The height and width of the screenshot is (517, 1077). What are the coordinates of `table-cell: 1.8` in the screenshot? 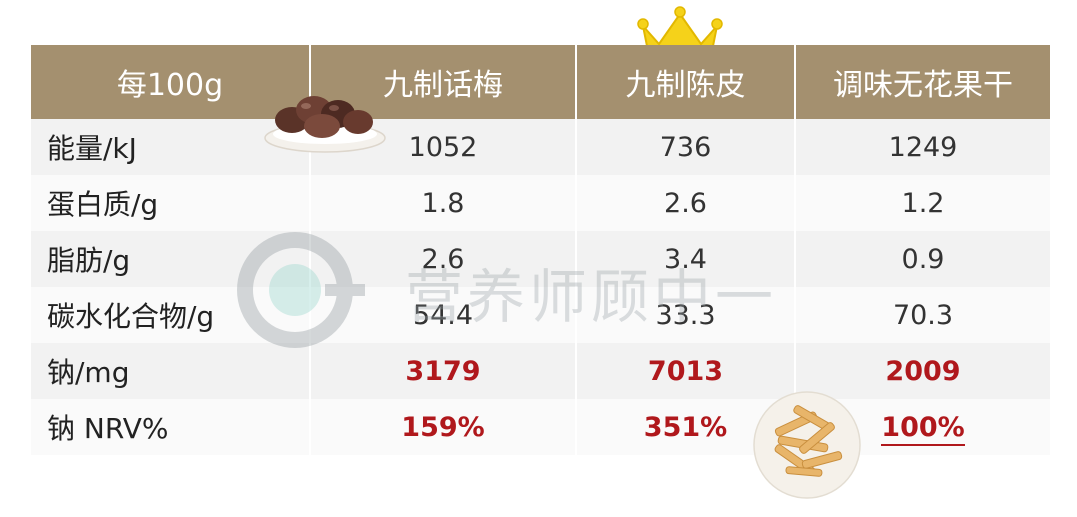 It's located at (442, 203).